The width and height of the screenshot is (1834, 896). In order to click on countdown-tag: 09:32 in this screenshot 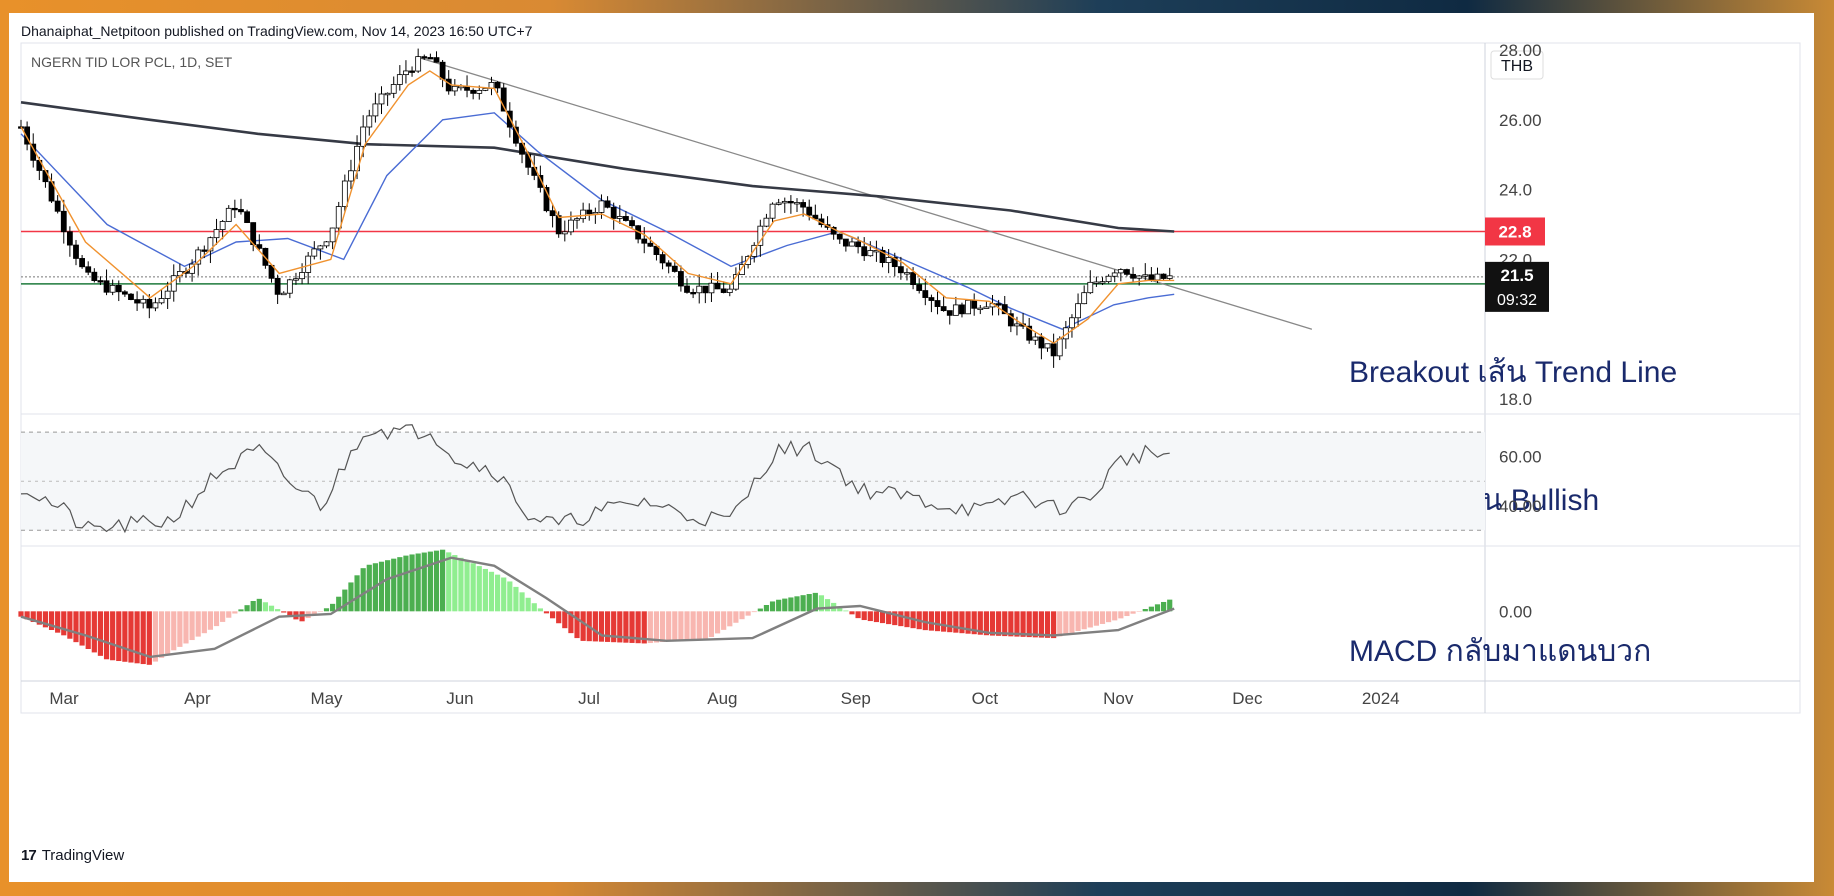, I will do `click(1517, 300)`.